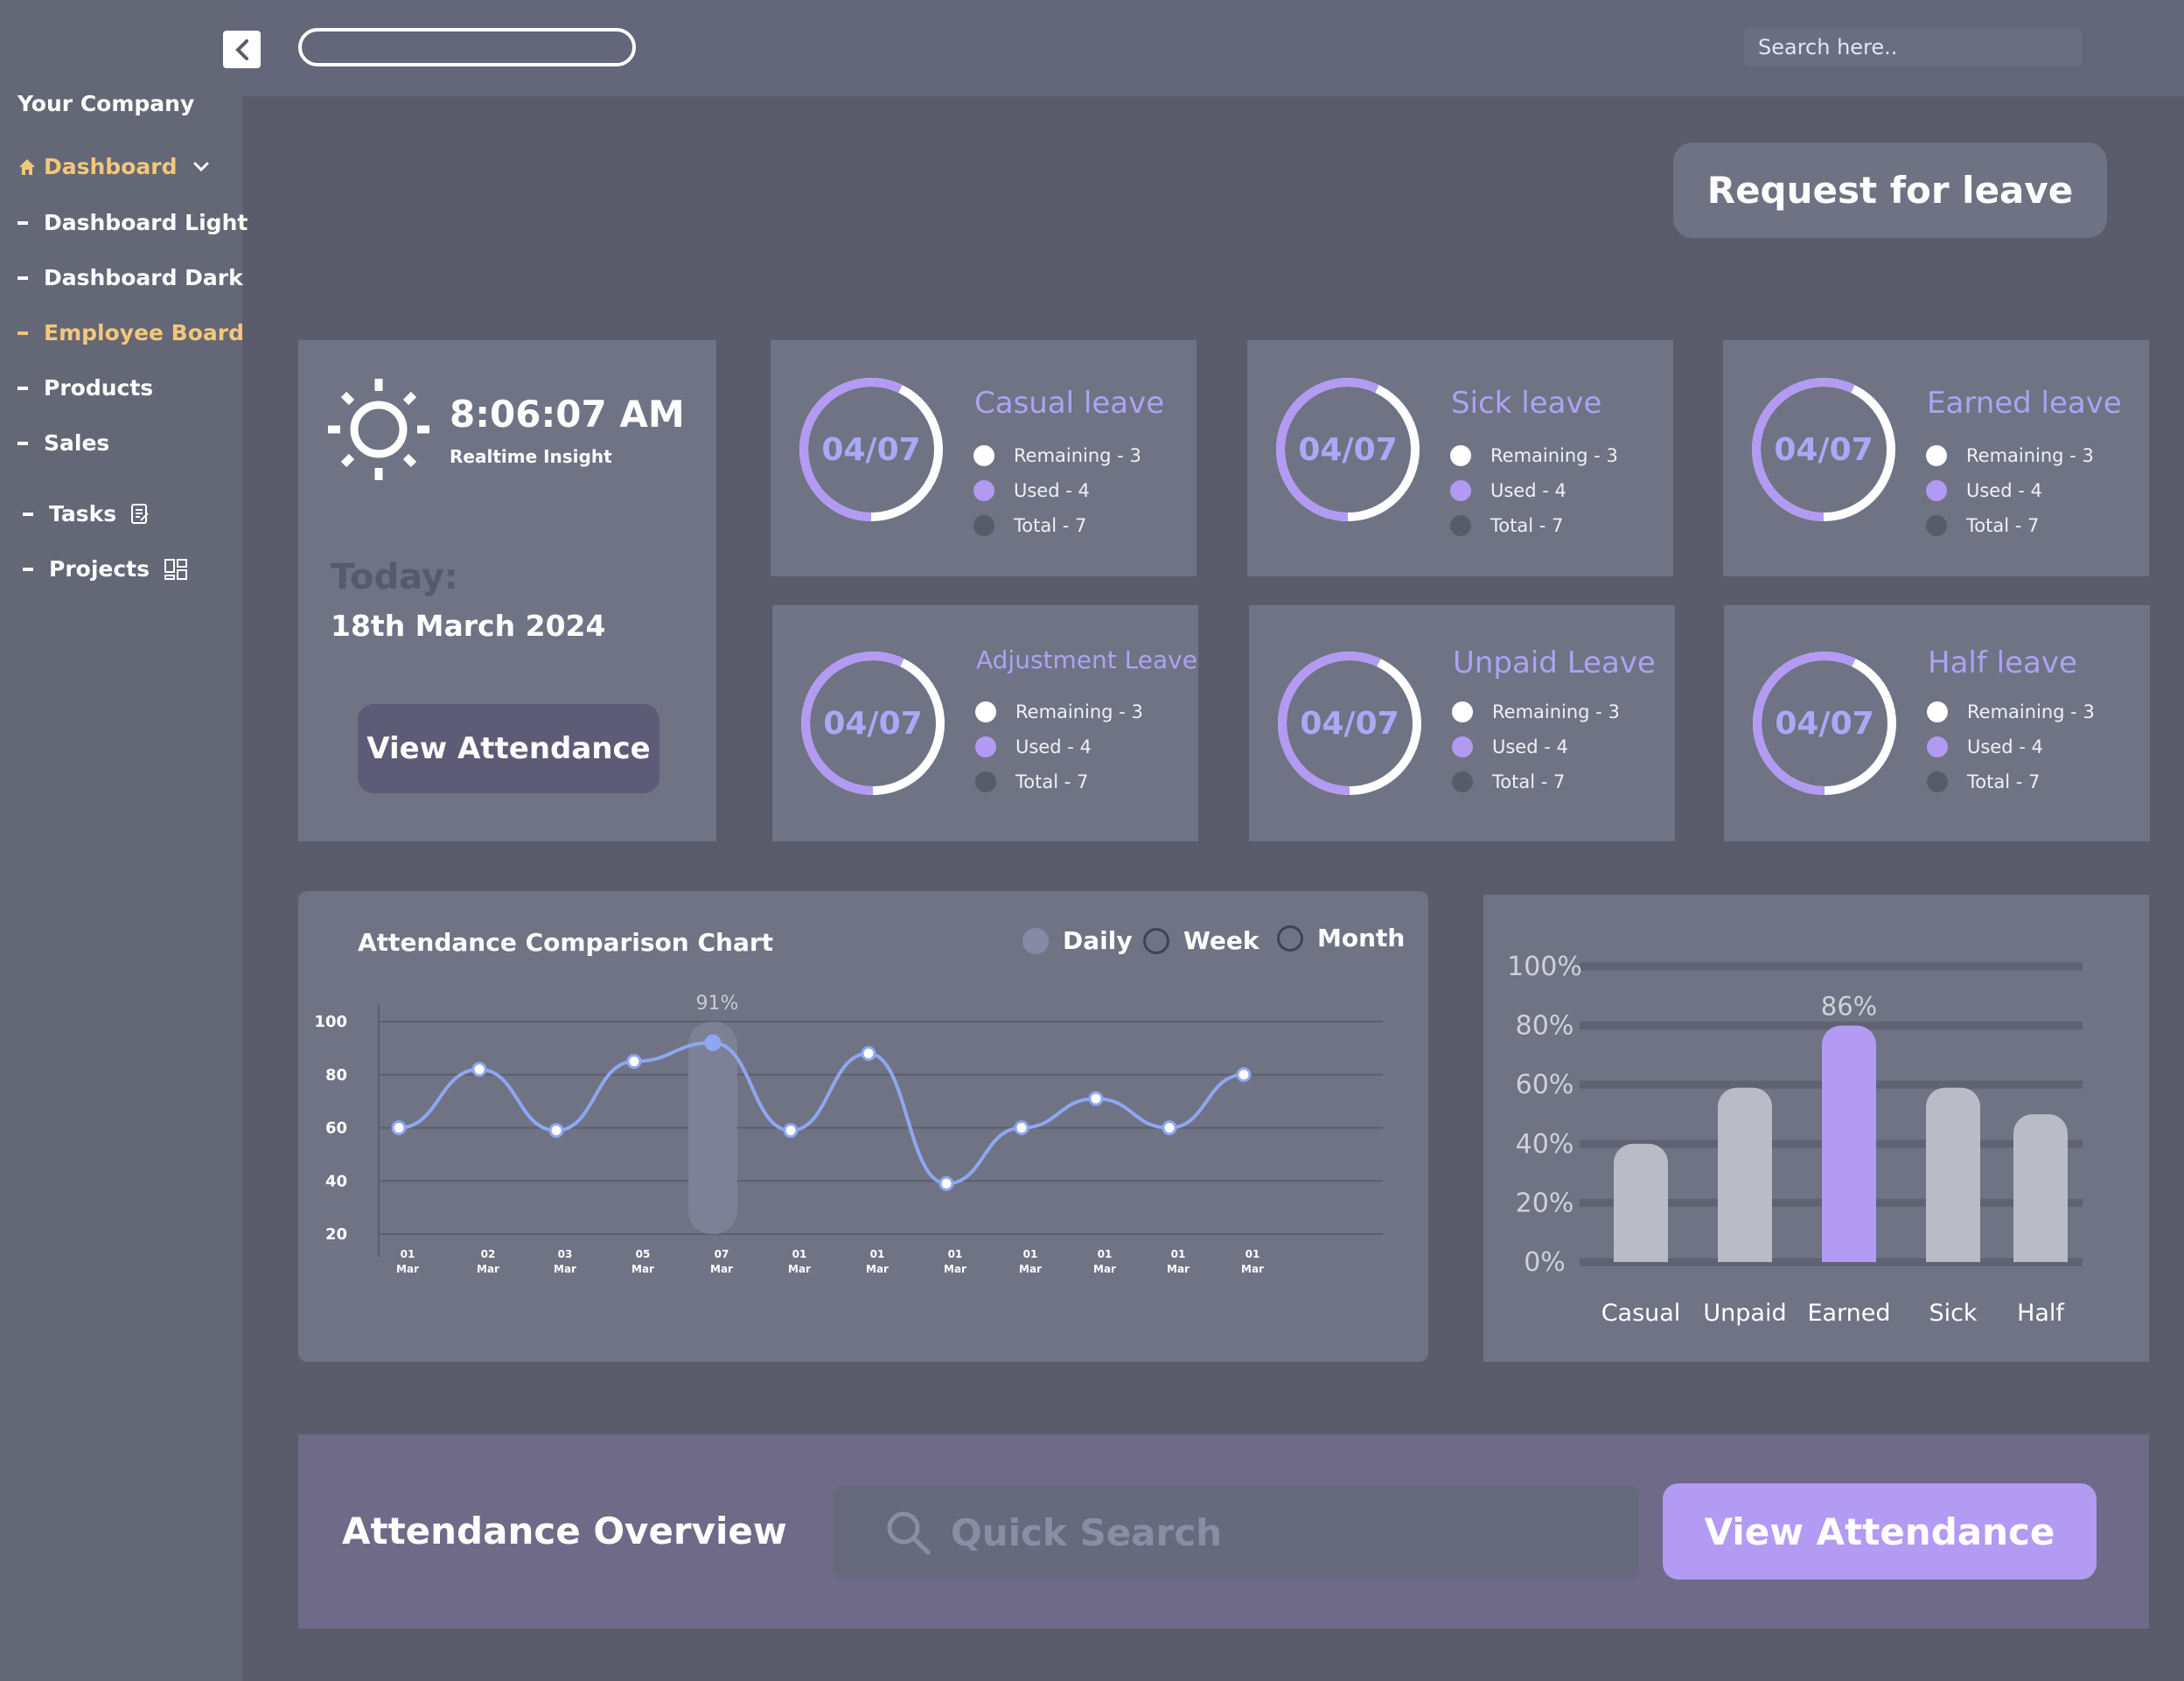 The width and height of the screenshot is (2184, 1681). What do you see at coordinates (113, 166) in the screenshot?
I see `sidebar-item-dashboard: Dashboard` at bounding box center [113, 166].